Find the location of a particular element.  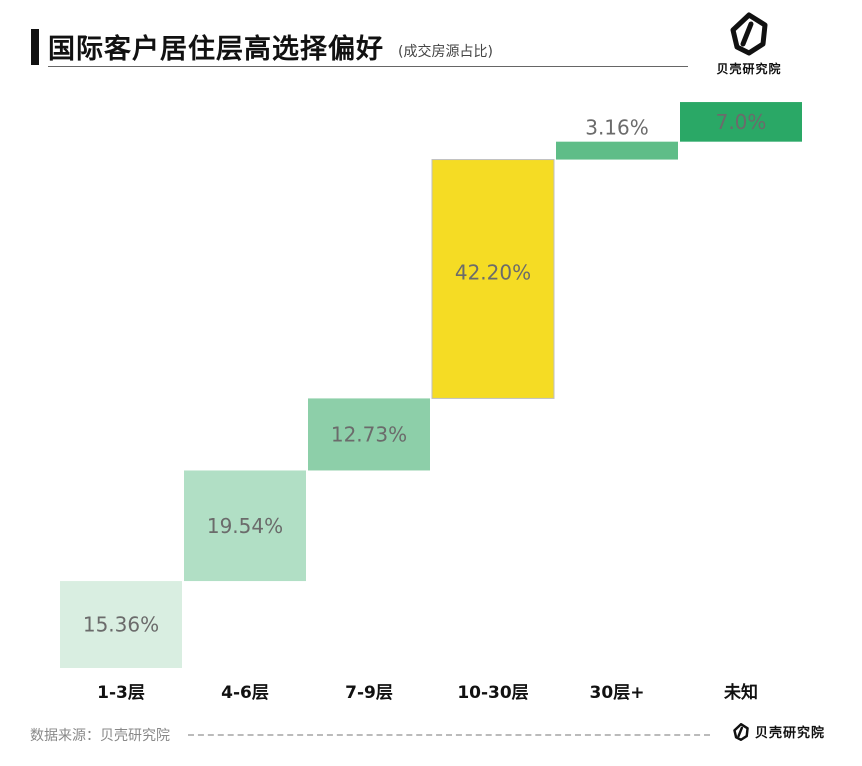

beike-logo-icon-small is located at coordinates (741, 731).